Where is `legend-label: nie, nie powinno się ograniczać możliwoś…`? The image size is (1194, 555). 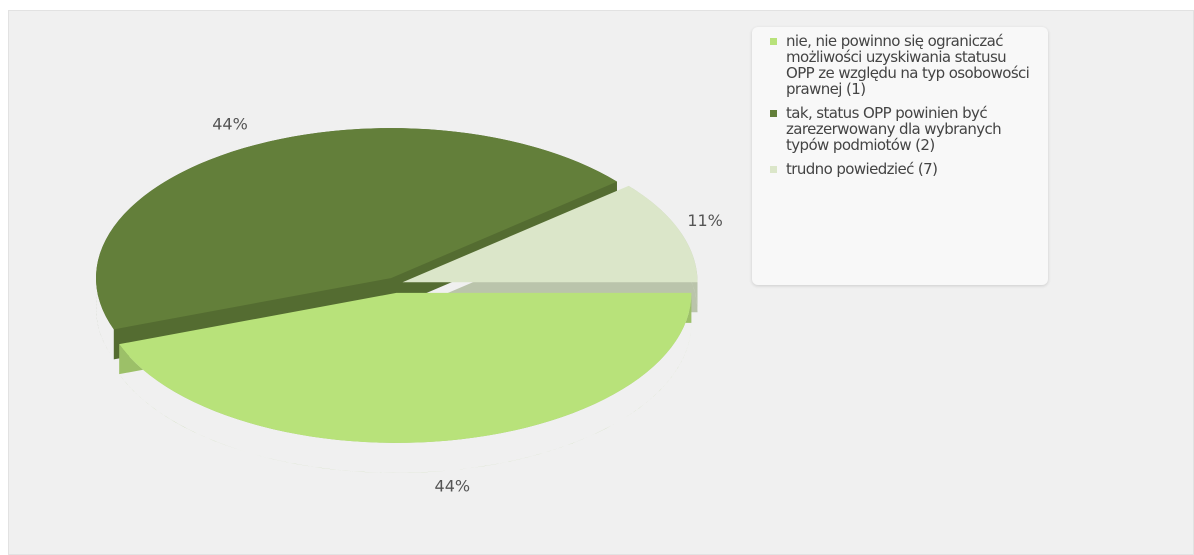 legend-label: nie, nie powinno się ograniczać możliwoś… is located at coordinates (908, 65).